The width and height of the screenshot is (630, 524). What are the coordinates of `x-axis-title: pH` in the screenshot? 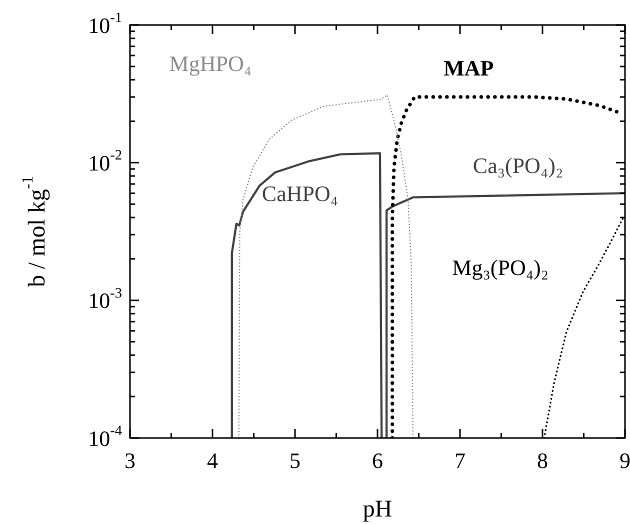 It's located at (377, 509).